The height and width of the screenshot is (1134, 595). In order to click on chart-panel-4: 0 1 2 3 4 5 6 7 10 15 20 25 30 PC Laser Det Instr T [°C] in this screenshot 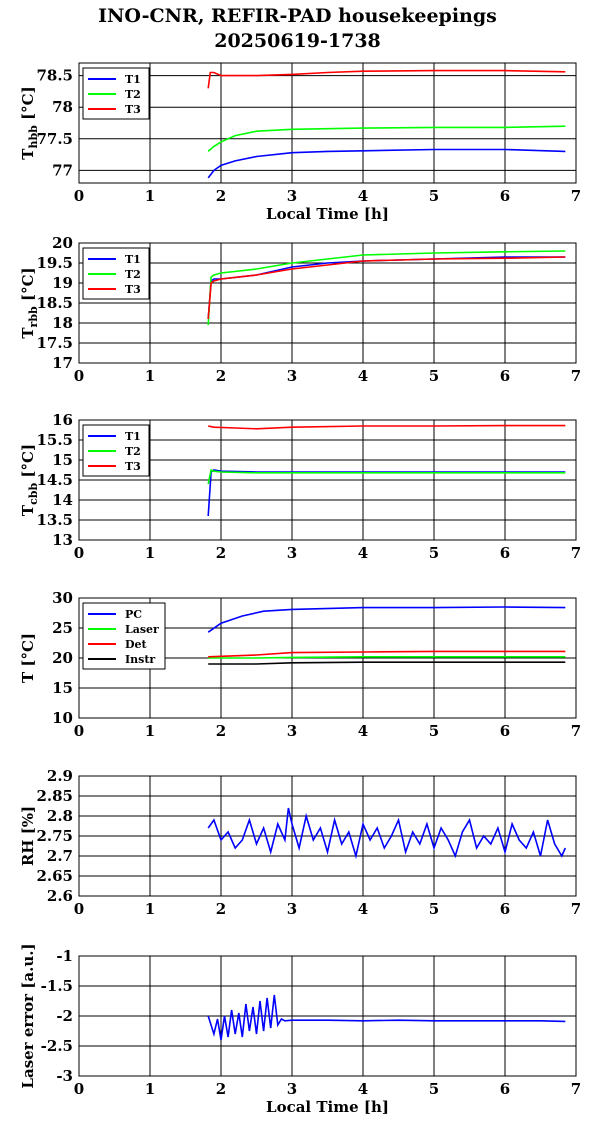, I will do `click(300, 664)`.